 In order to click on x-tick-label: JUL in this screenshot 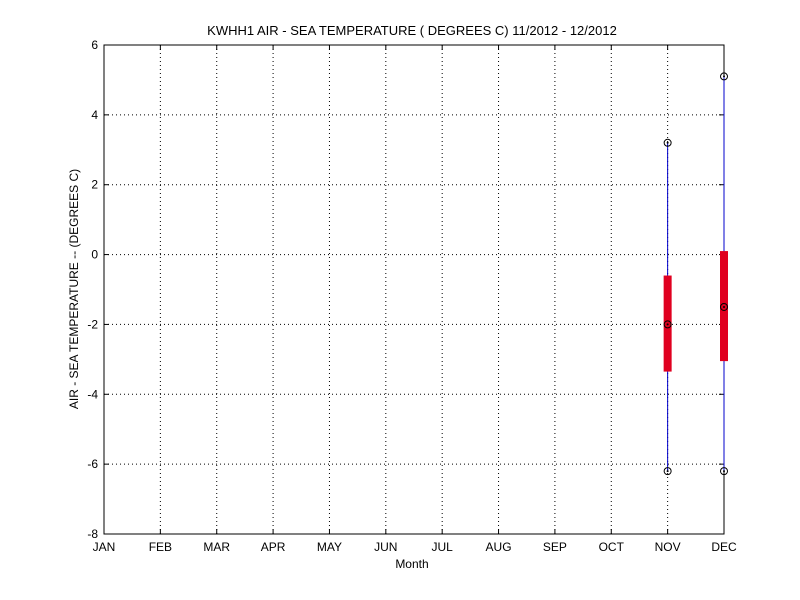, I will do `click(443, 547)`.